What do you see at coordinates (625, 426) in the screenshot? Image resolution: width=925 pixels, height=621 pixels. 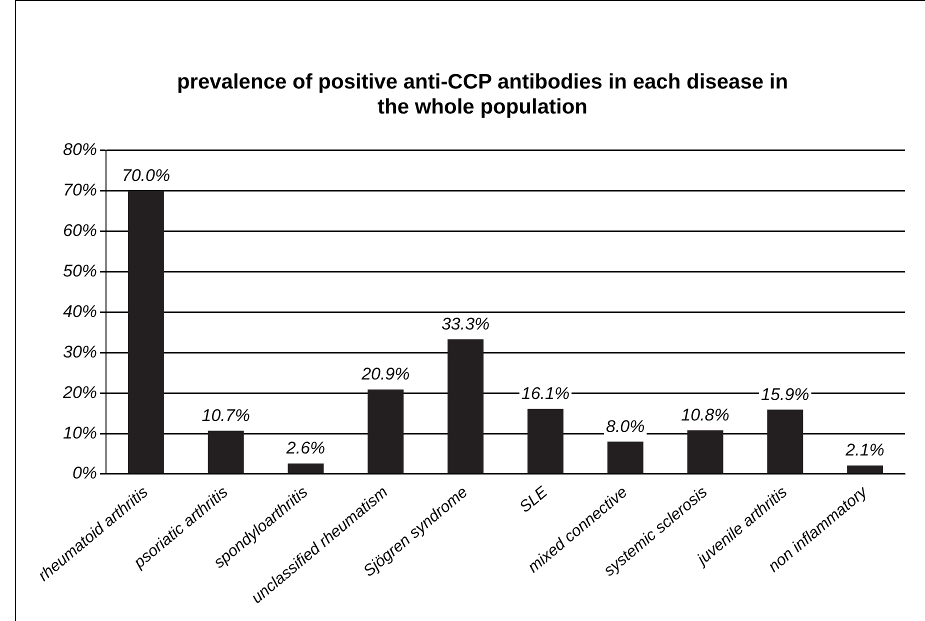 I see `data-label: 8.0%` at bounding box center [625, 426].